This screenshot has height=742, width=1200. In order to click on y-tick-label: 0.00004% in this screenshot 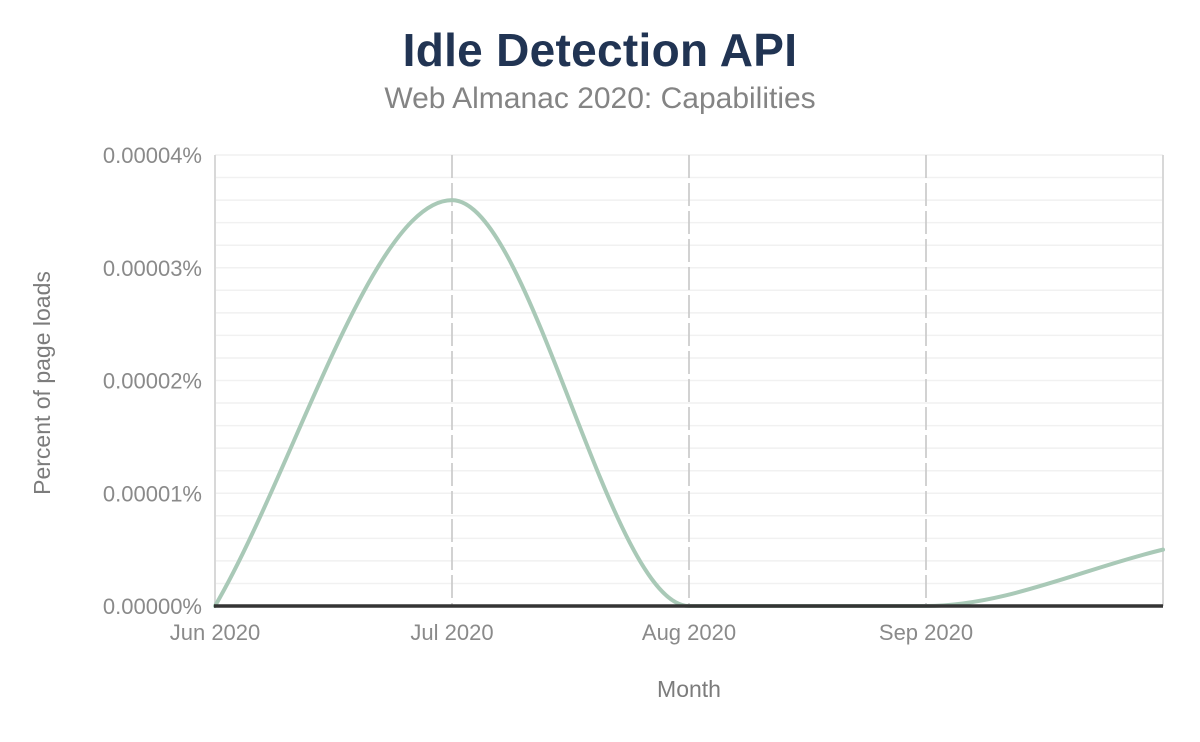, I will do `click(152, 155)`.